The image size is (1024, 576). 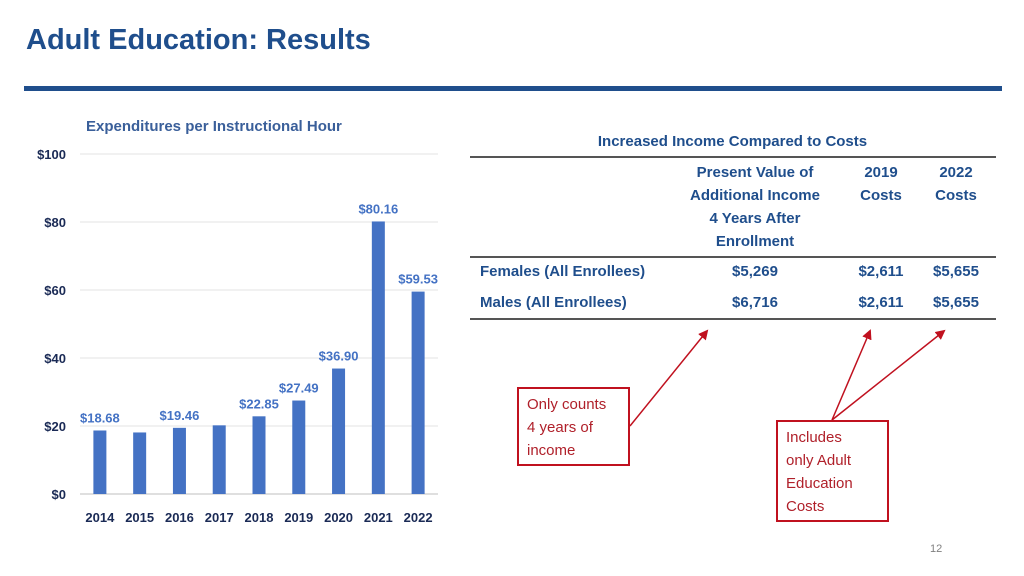 What do you see at coordinates (139, 517) in the screenshot?
I see `x-tick-label: 2015` at bounding box center [139, 517].